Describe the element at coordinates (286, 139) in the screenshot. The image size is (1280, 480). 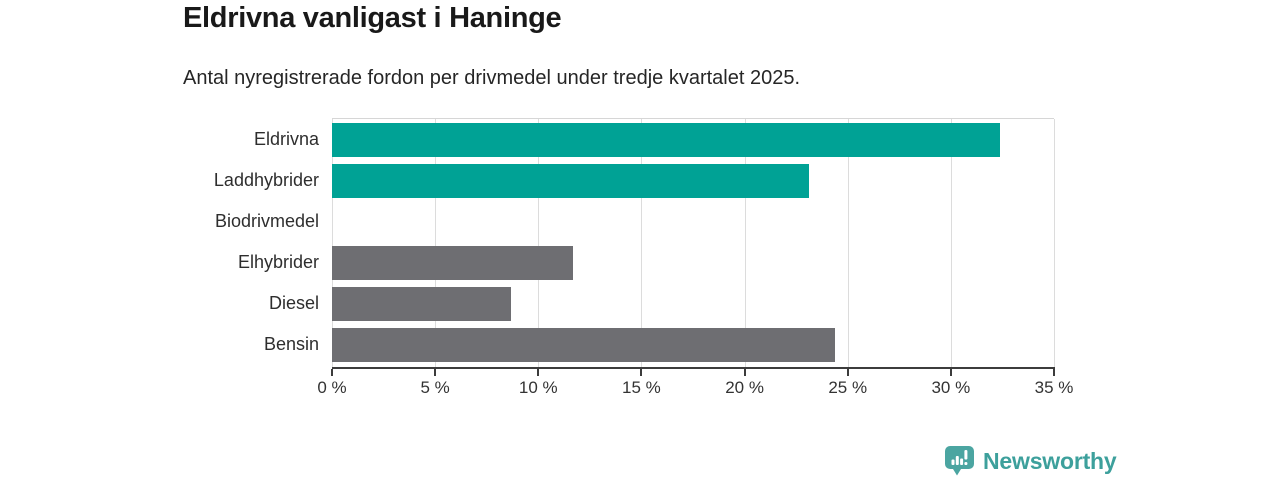
I see `category-label-eldrivna: Eldrivna` at that location.